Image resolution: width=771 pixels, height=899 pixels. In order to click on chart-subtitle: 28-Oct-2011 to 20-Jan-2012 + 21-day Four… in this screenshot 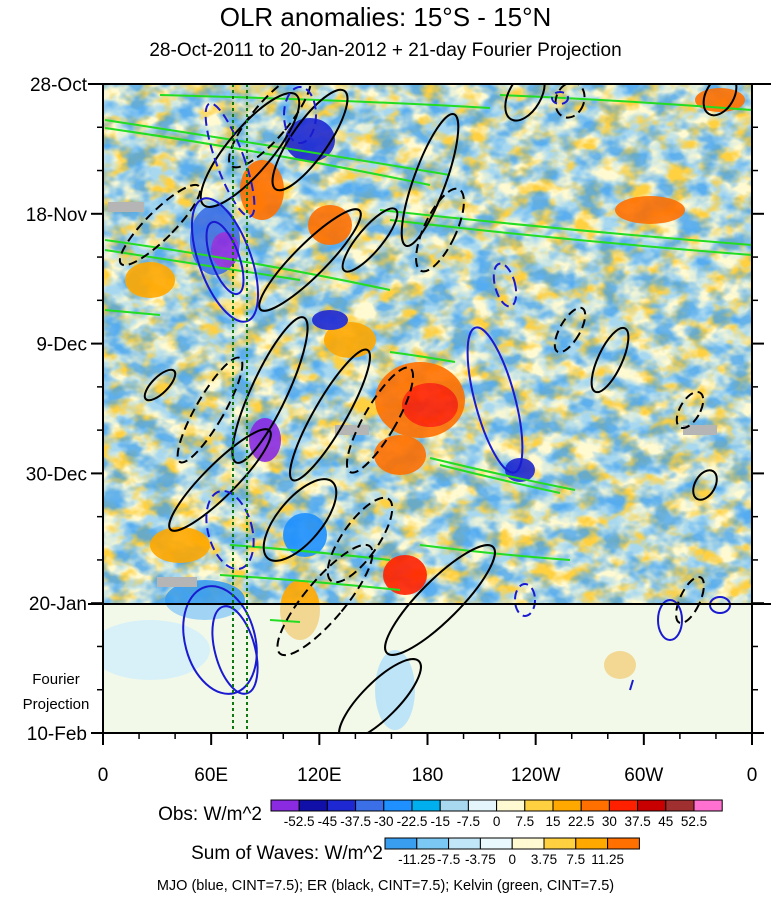, I will do `click(385, 50)`.